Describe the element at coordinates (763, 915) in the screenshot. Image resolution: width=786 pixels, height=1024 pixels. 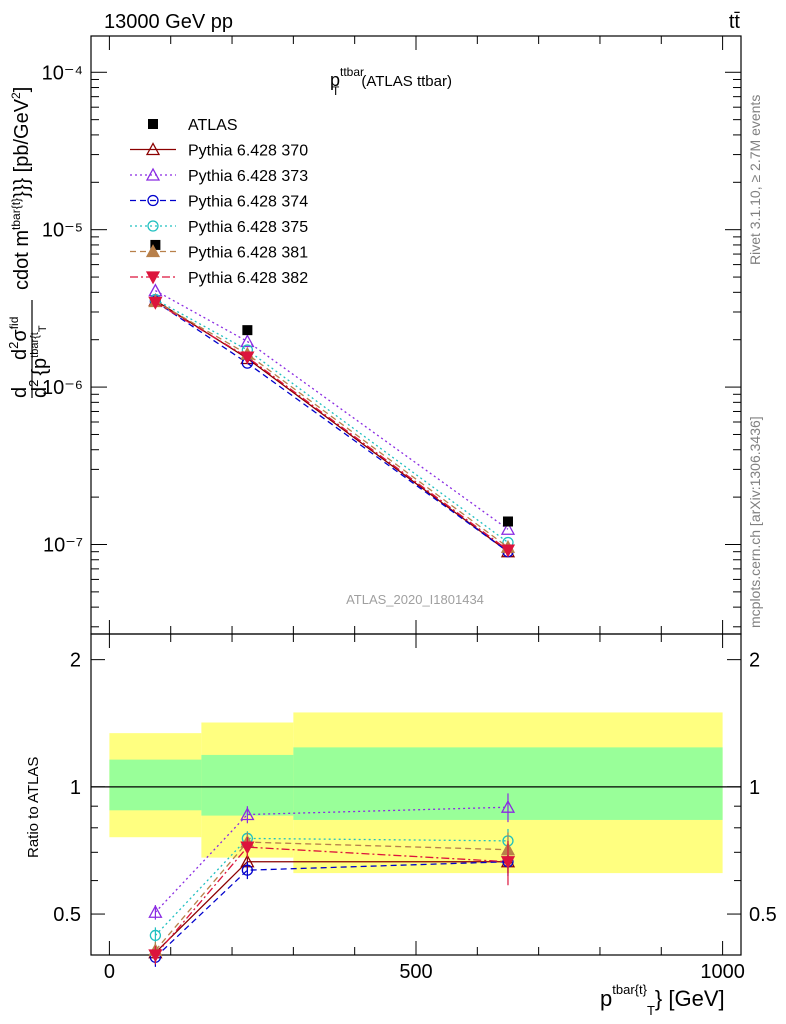
I see `ratio-y-tick-label-right: 0.5` at that location.